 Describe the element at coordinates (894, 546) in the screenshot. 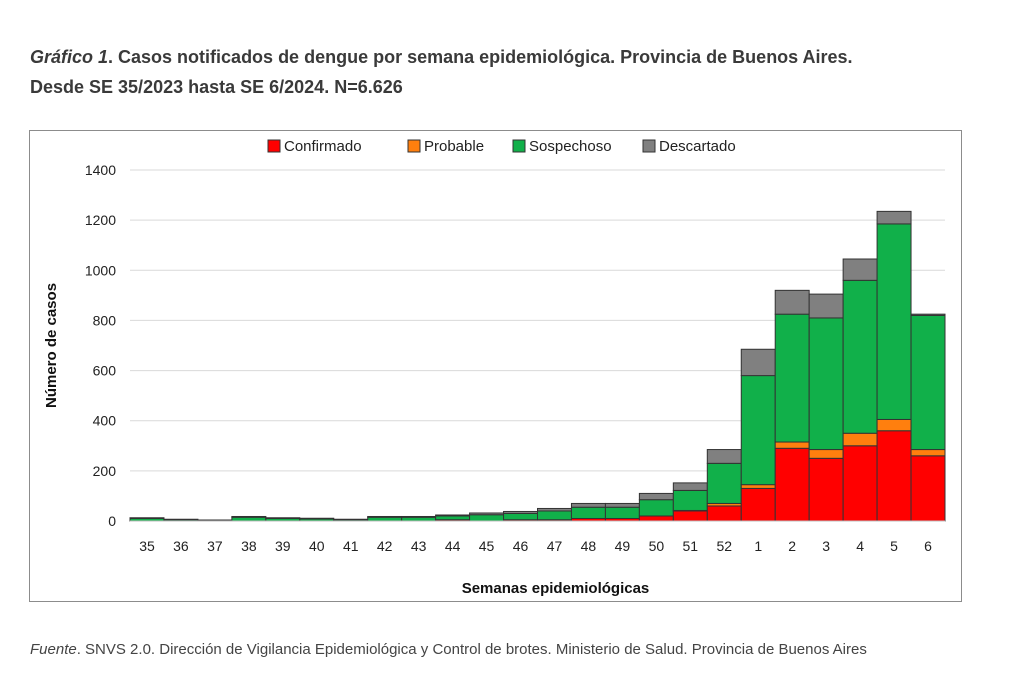

I see `x-tick-label: 5` at that location.